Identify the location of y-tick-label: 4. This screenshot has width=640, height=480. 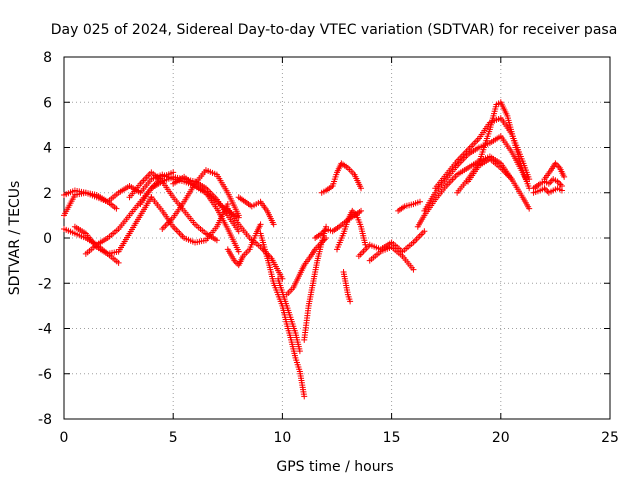
(47, 149).